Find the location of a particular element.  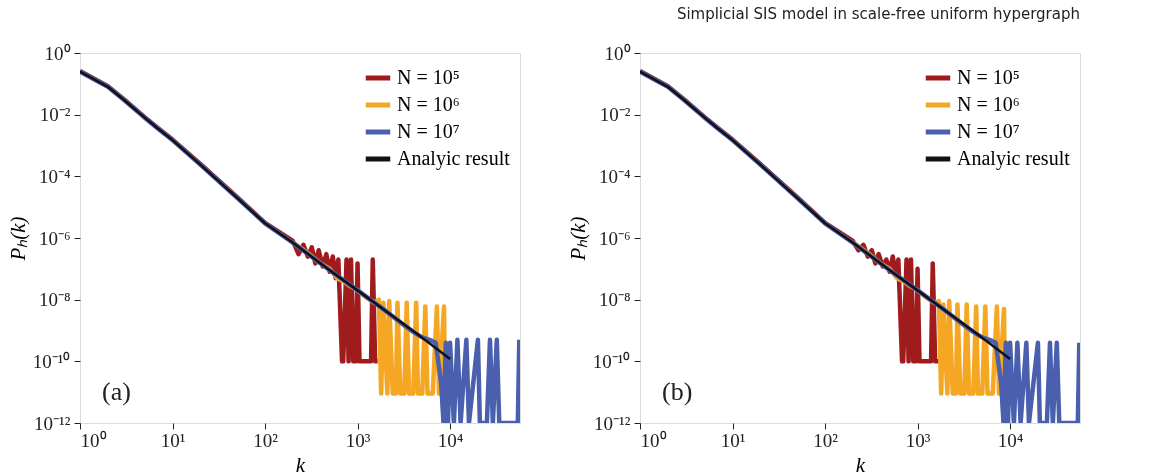

annotation: (a) is located at coordinates (116, 391).